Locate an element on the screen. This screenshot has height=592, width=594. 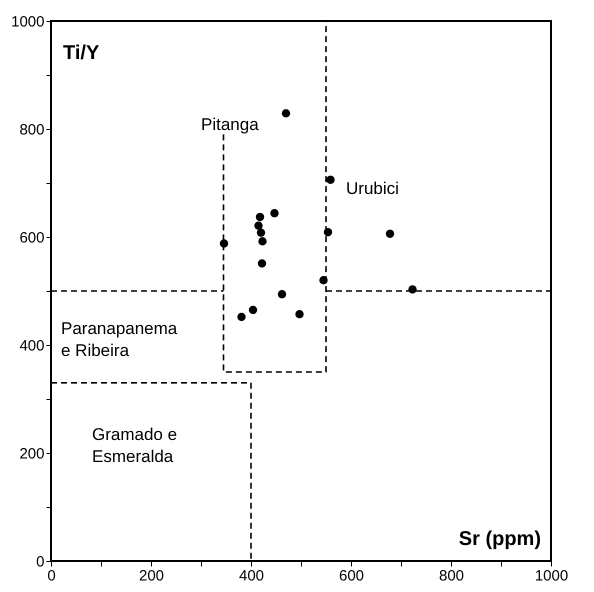
y-tick-label: 800 is located at coordinates (31, 130).